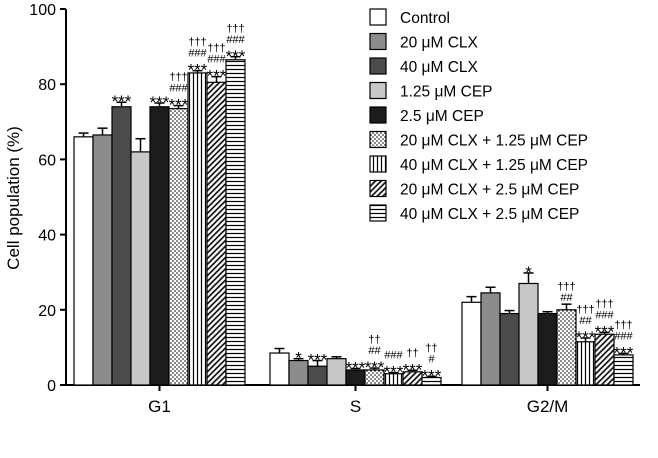 Image resolution: width=658 pixels, height=458 pixels. What do you see at coordinates (439, 67) in the screenshot?
I see `legend-label: 40 μM CLX` at bounding box center [439, 67].